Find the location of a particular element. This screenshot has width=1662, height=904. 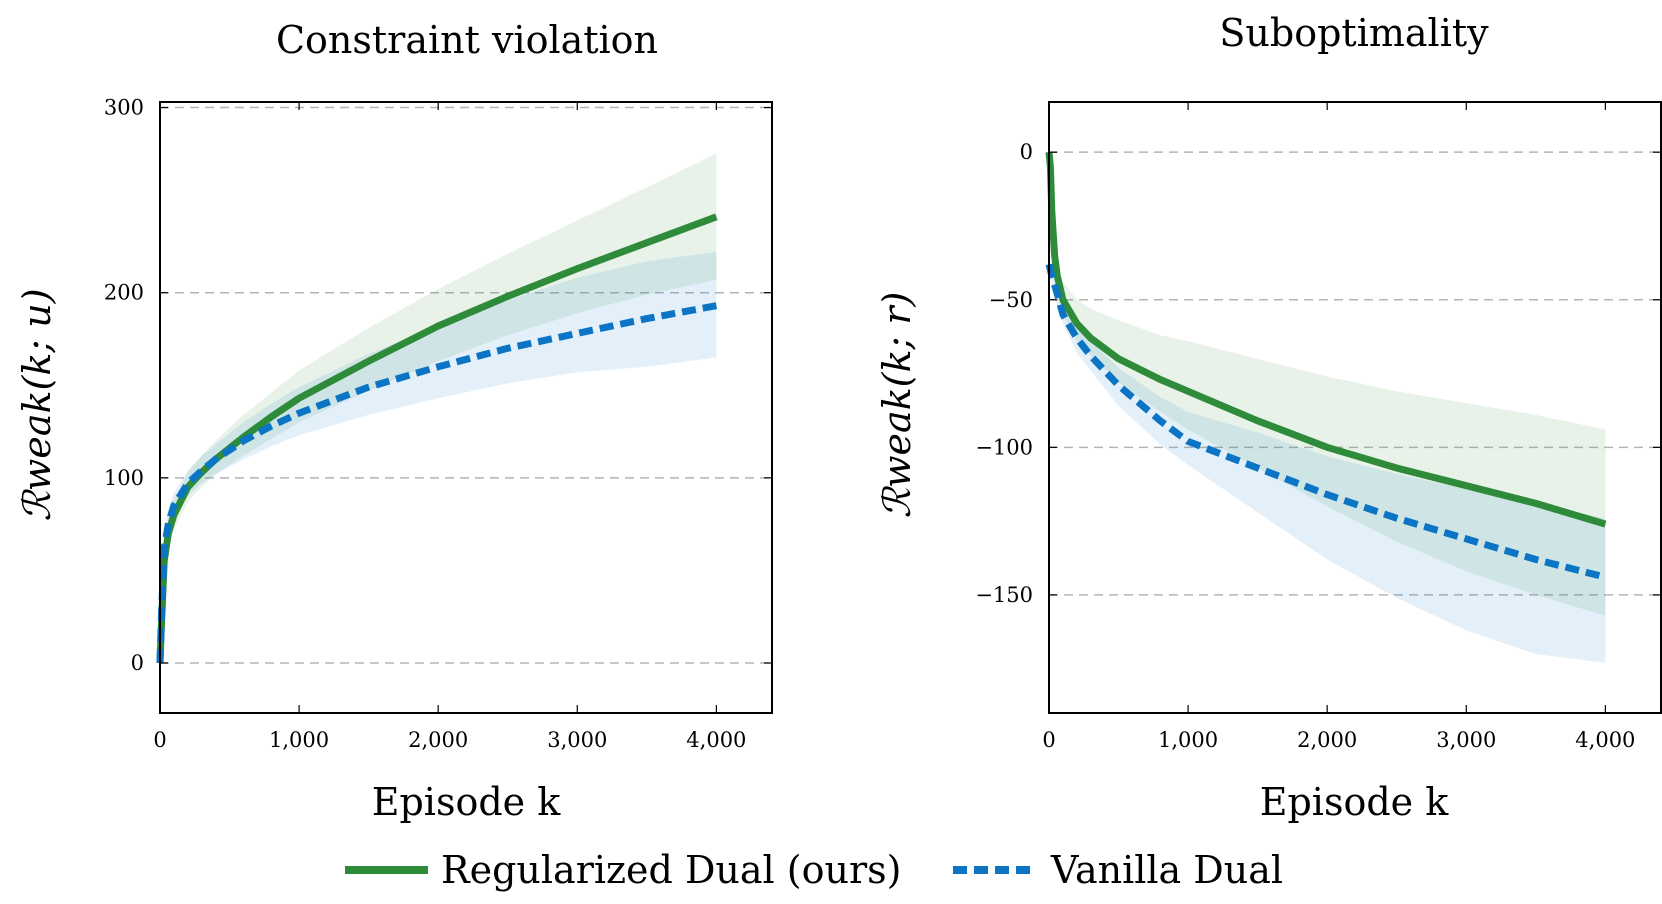

y-tick-label: −100 is located at coordinates (1004, 447).